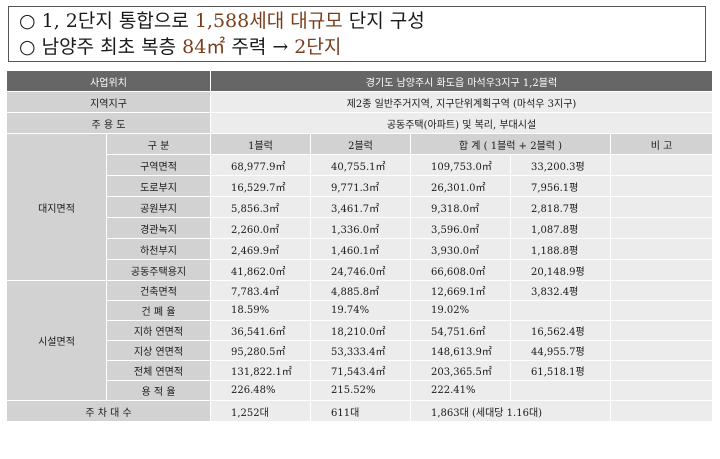  I want to click on row-label: 공동주택용지, so click(158, 270).